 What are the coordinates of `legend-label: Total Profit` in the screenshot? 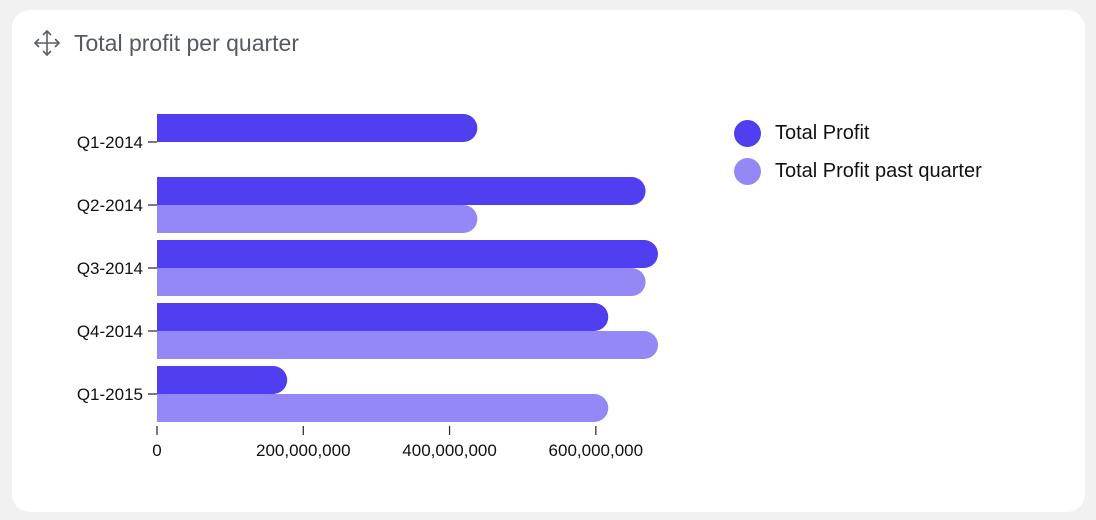 It's located at (822, 132).